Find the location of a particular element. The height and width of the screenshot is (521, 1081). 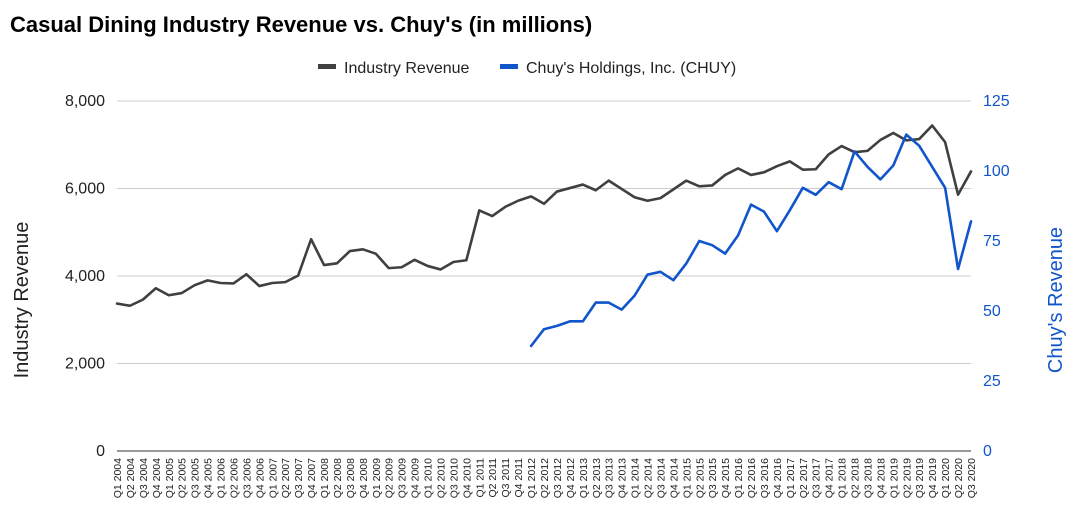

x-tick-label: Q2 2005 is located at coordinates (183, 478).